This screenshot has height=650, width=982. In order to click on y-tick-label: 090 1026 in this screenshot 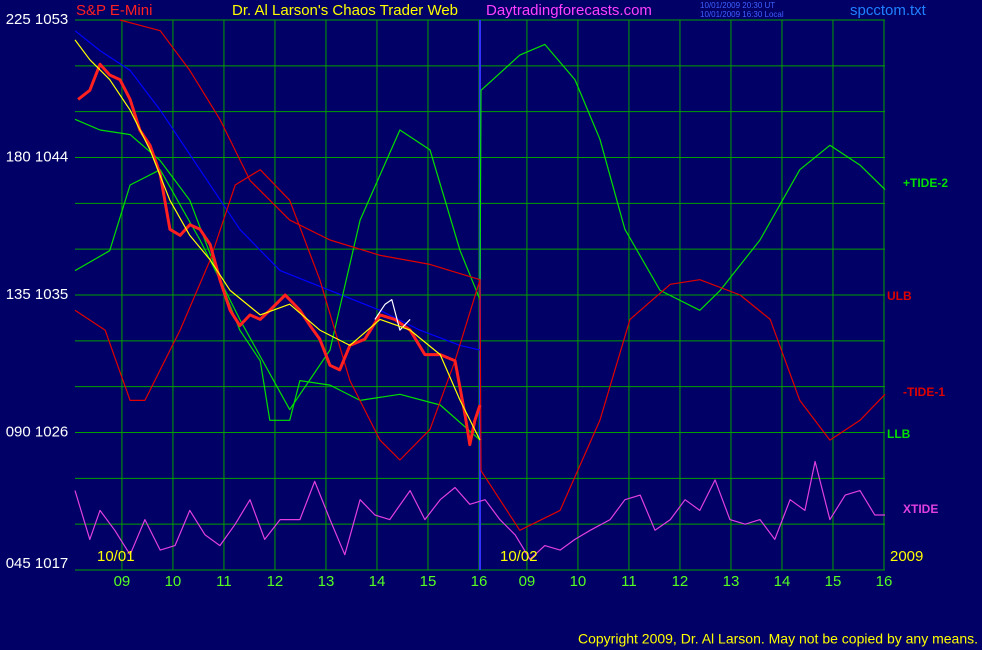, I will do `click(37, 431)`.